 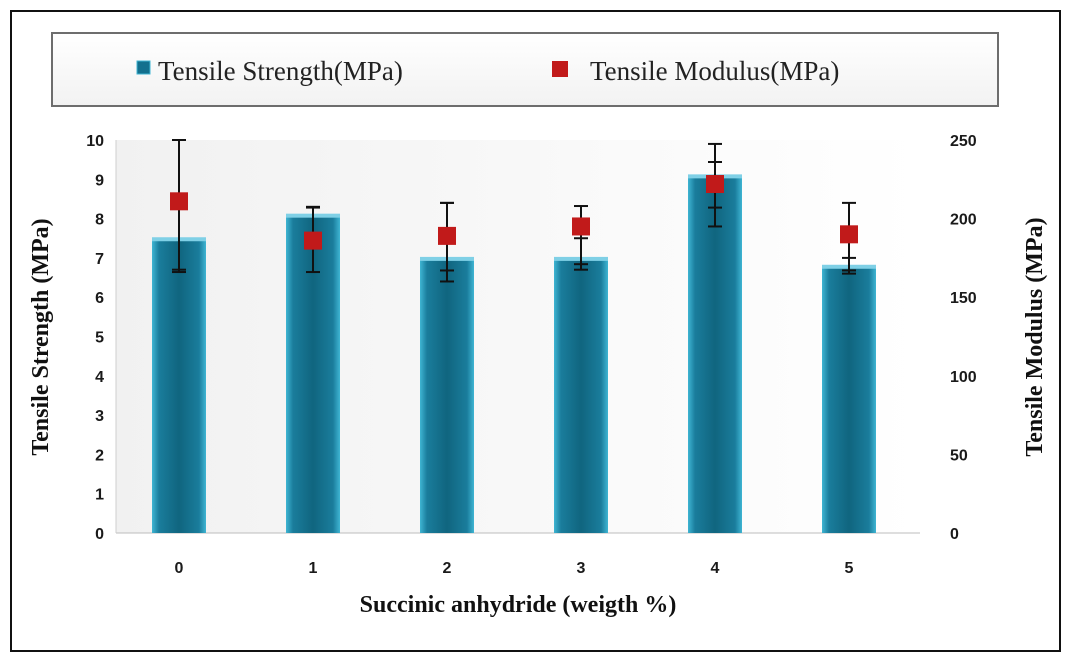 I want to click on y-tick-label: 8, so click(x=99, y=220).